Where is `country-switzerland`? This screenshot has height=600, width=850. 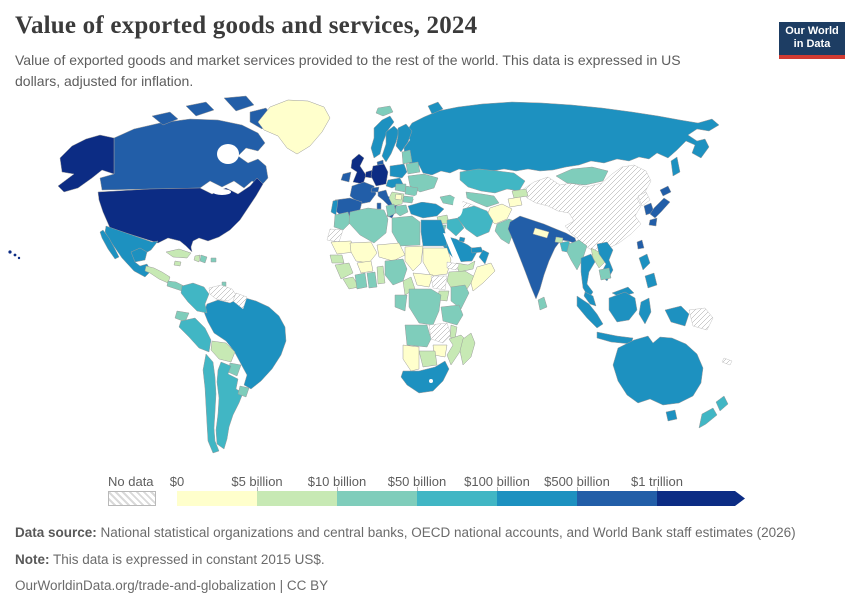 country-switzerland is located at coordinates (375, 189).